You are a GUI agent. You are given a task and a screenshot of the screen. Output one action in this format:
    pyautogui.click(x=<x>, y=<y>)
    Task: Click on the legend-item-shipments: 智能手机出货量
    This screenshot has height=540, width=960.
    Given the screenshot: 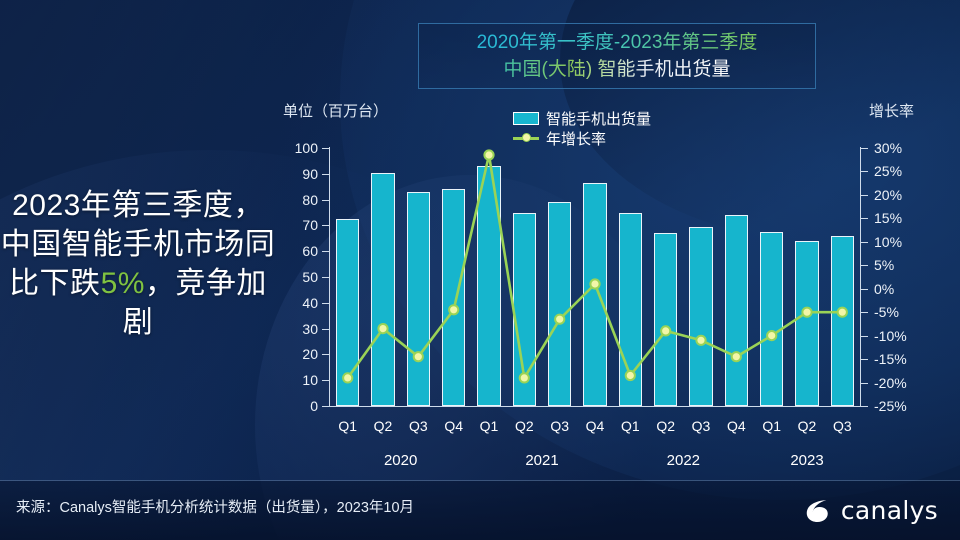 What is the action you would take?
    pyautogui.click(x=582, y=118)
    